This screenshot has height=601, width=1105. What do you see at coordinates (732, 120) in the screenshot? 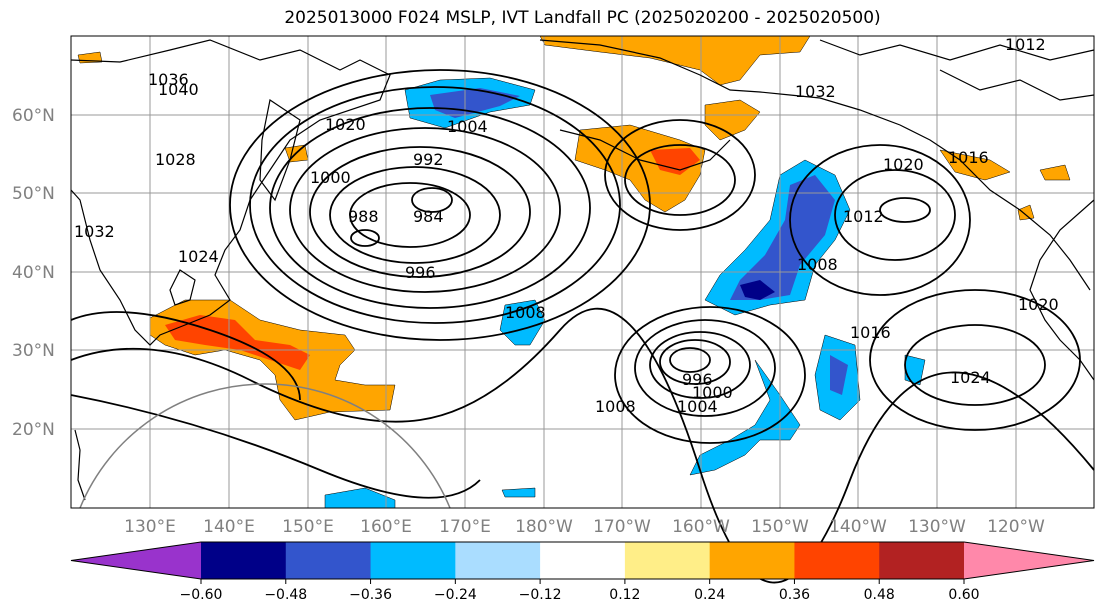
I see `ivt-blob-alaska-coast` at bounding box center [732, 120].